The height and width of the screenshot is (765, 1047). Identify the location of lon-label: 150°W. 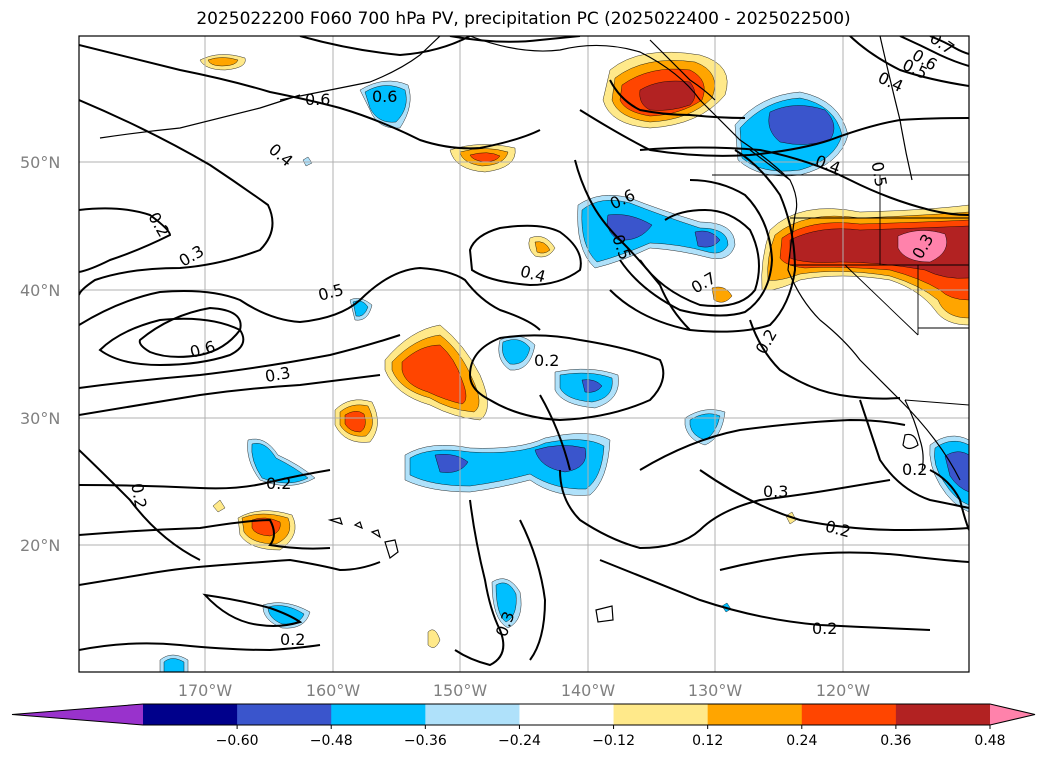
(460, 690).